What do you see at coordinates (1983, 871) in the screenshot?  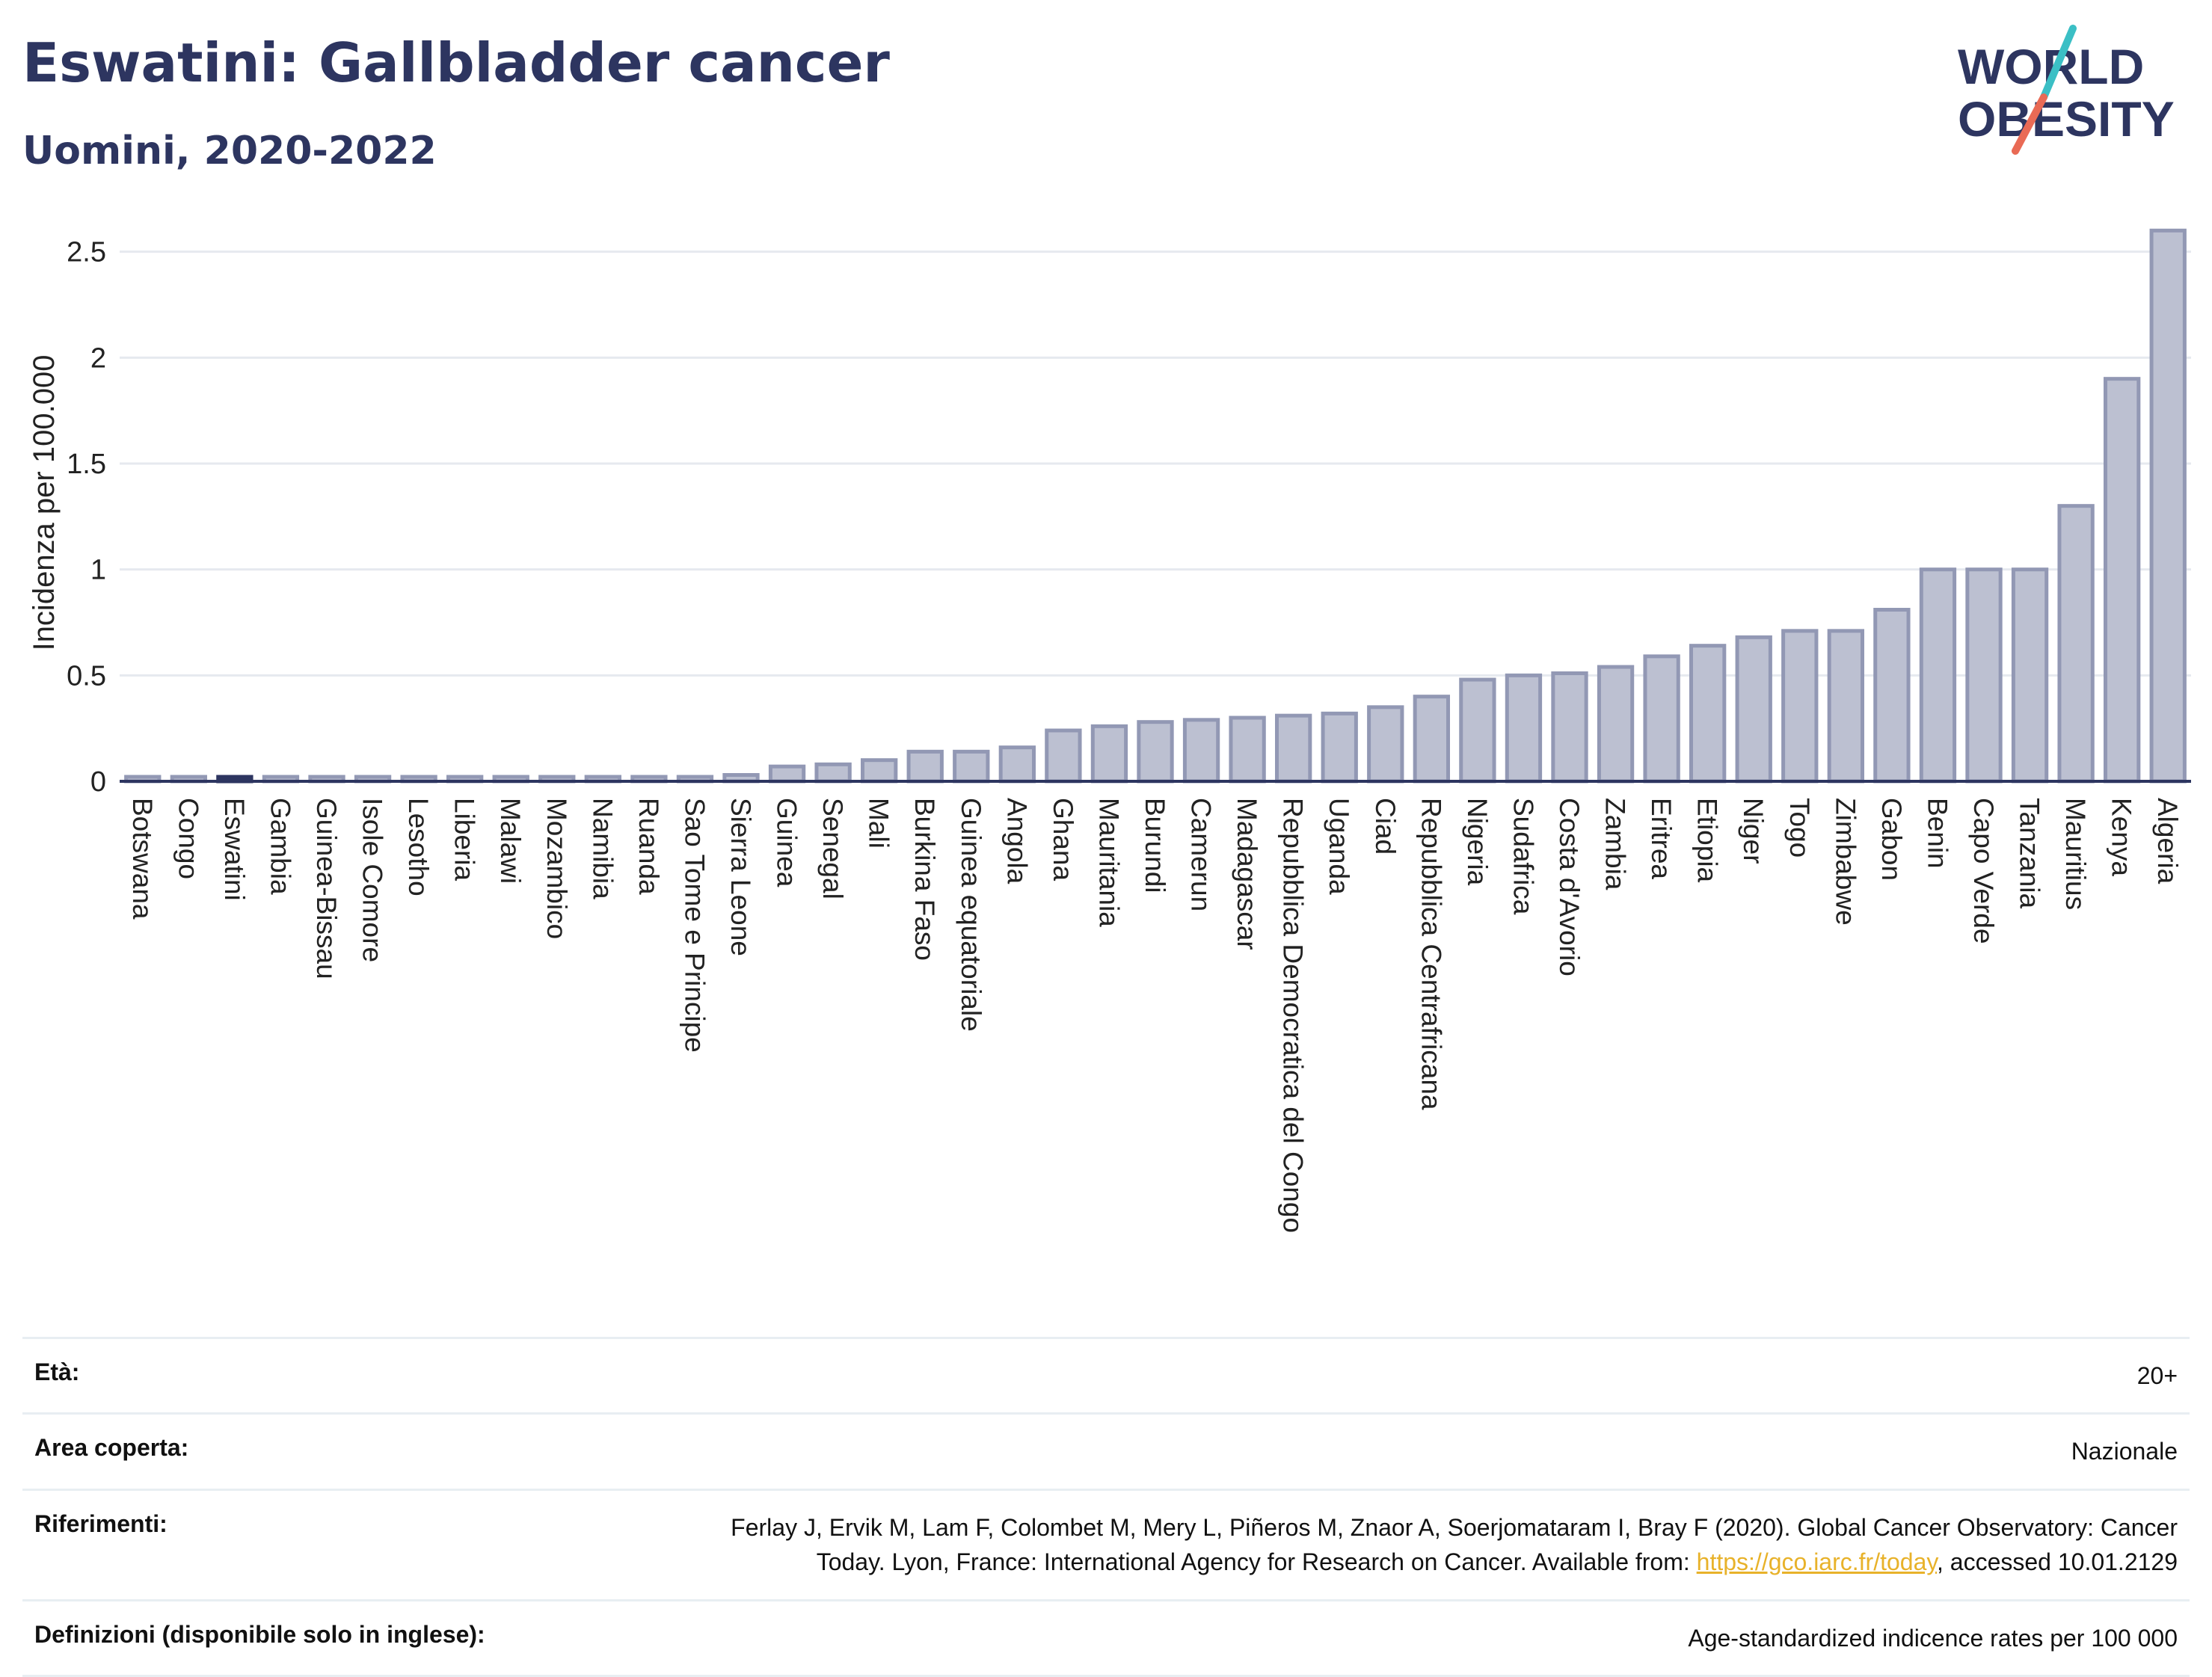 I see `x-tick-label: Capo Verde` at bounding box center [1983, 871].